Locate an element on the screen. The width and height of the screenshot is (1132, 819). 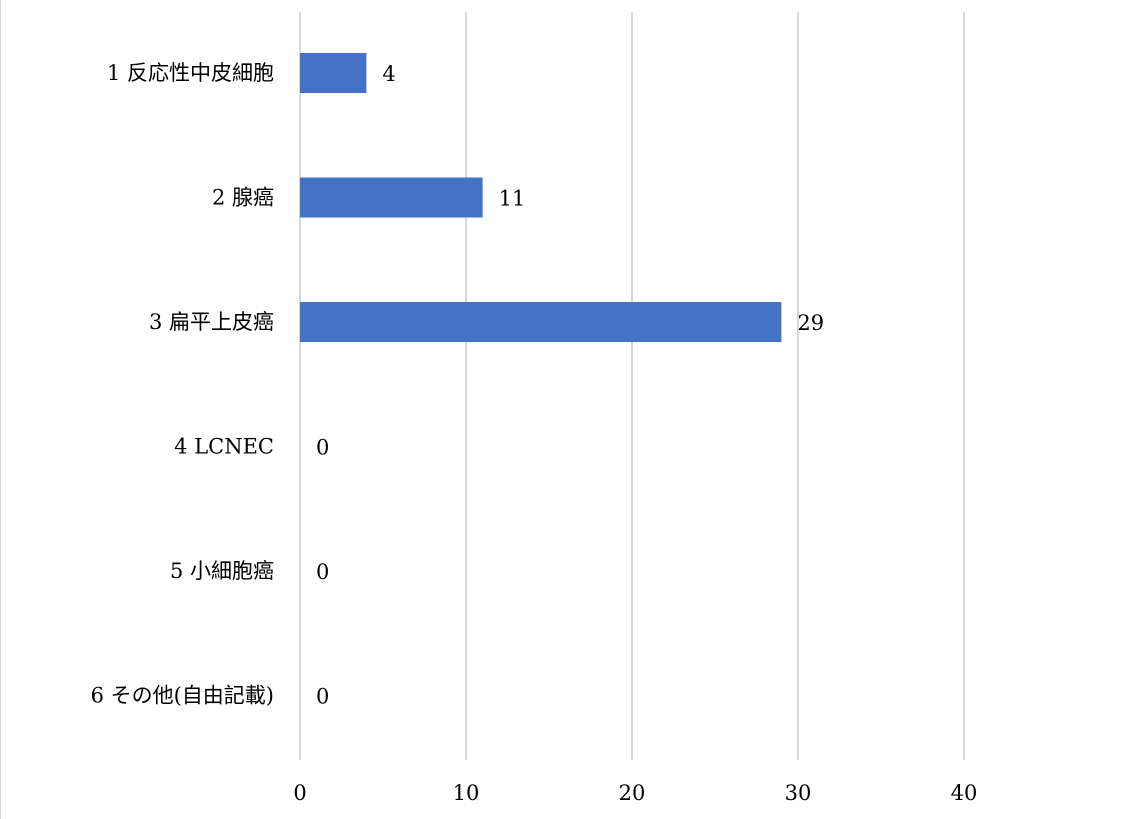
data-label: 11 is located at coordinates (512, 199).